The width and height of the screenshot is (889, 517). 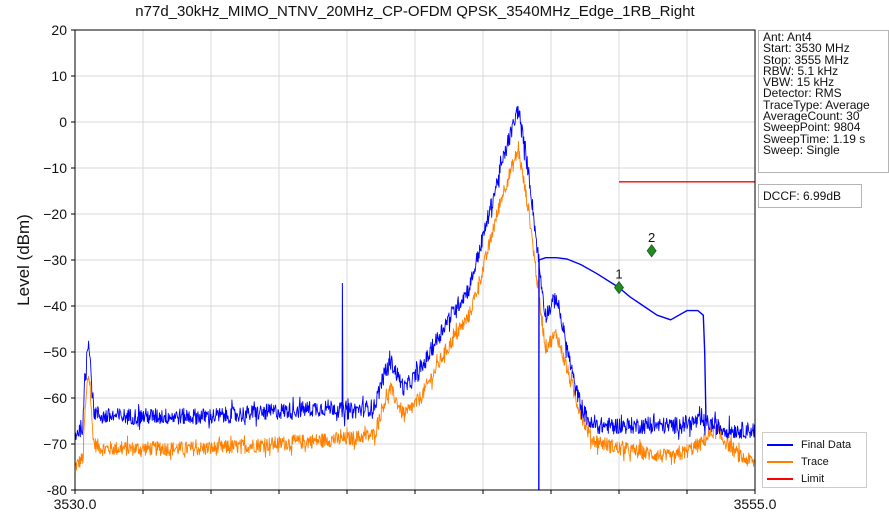 What do you see at coordinates (816, 104) in the screenshot?
I see `info-tracetype: TraceType: Average` at bounding box center [816, 104].